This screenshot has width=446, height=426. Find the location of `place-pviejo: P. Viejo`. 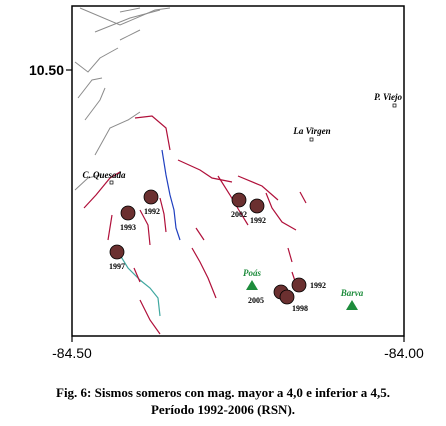

place-pviejo: P. Viejo is located at coordinates (388, 97).